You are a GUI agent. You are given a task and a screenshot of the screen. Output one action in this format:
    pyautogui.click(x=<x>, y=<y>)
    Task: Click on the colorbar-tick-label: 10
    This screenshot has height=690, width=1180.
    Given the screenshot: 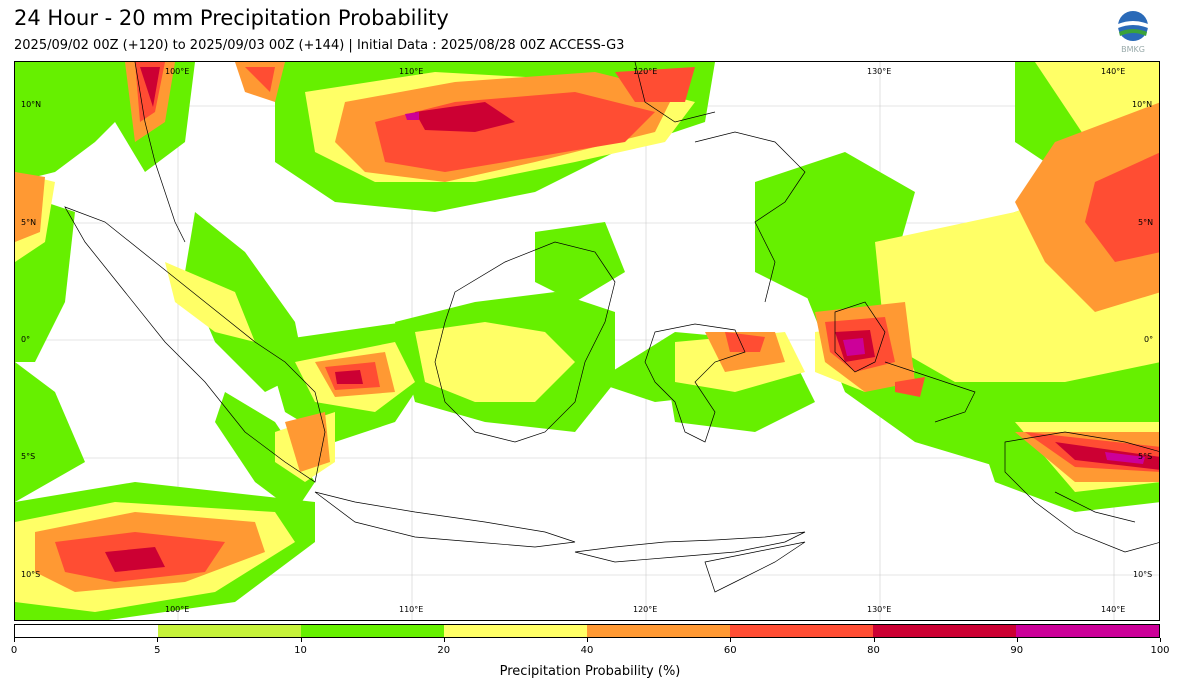 What is the action you would take?
    pyautogui.click(x=300, y=650)
    